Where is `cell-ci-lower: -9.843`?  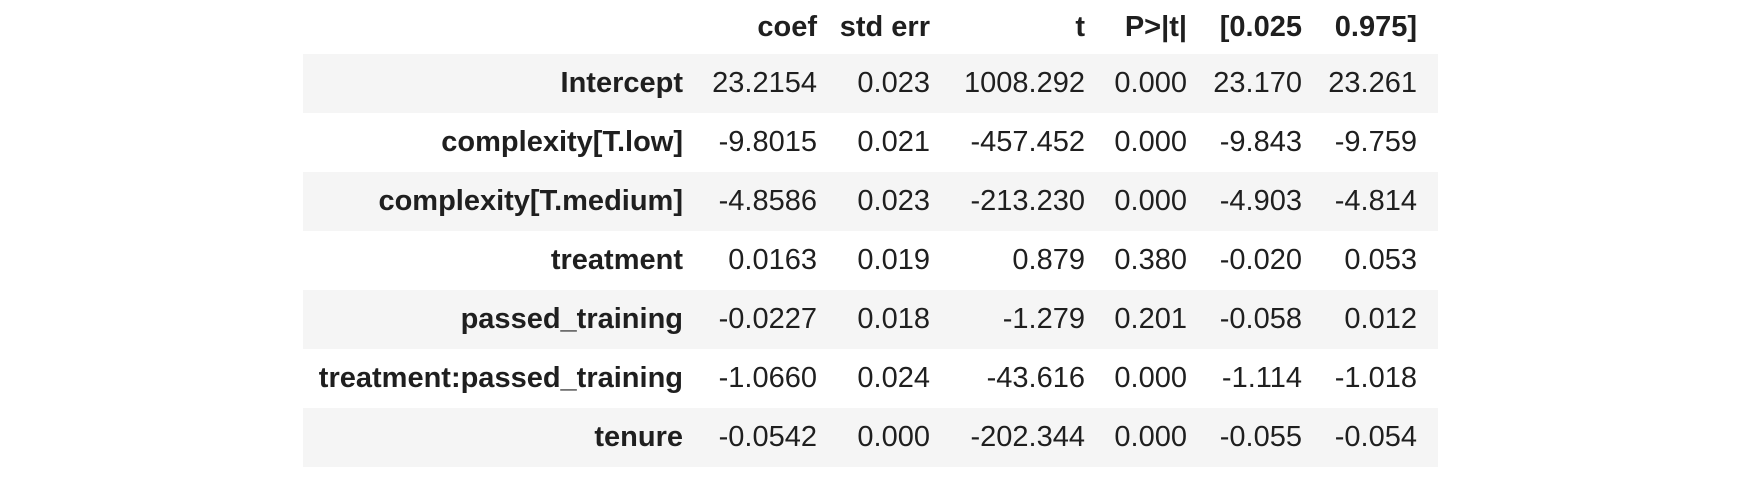
cell-ci-lower: -9.843 is located at coordinates (1260, 142).